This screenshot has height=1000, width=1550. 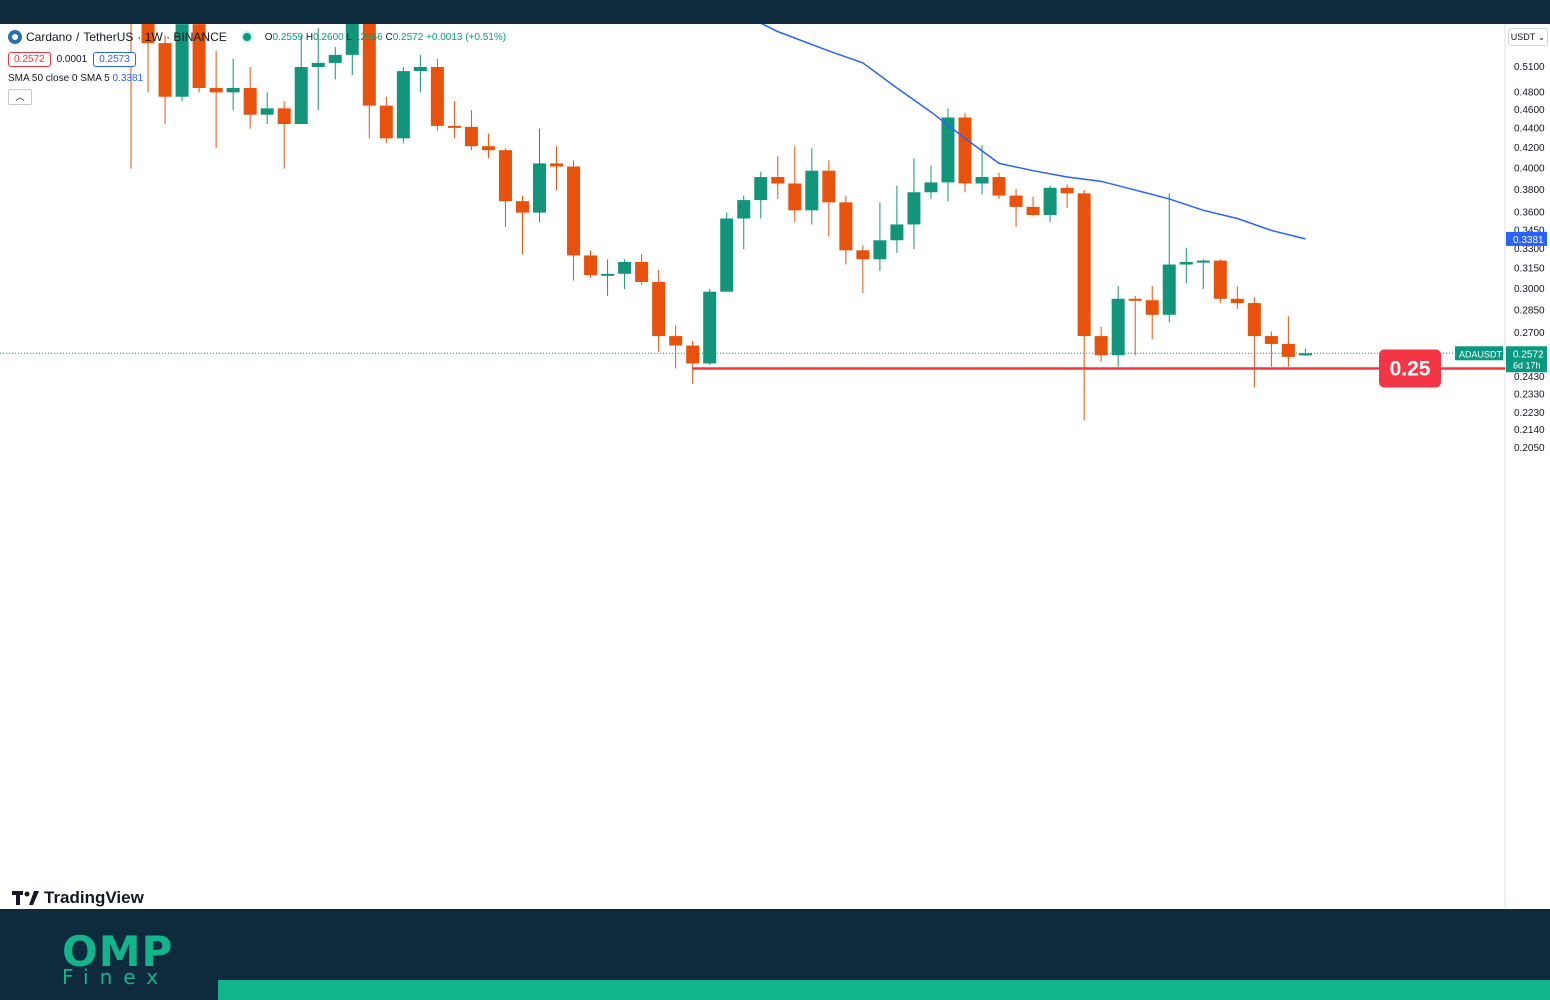 What do you see at coordinates (884, 990) in the screenshot?
I see `footer-accent-bar` at bounding box center [884, 990].